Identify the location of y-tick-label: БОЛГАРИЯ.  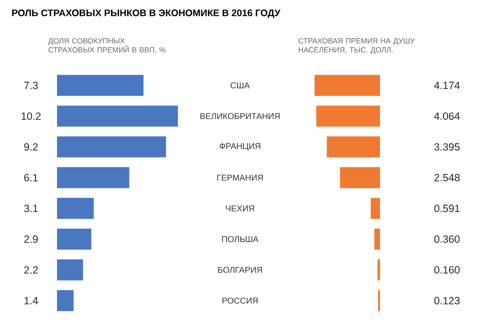
(240, 269).